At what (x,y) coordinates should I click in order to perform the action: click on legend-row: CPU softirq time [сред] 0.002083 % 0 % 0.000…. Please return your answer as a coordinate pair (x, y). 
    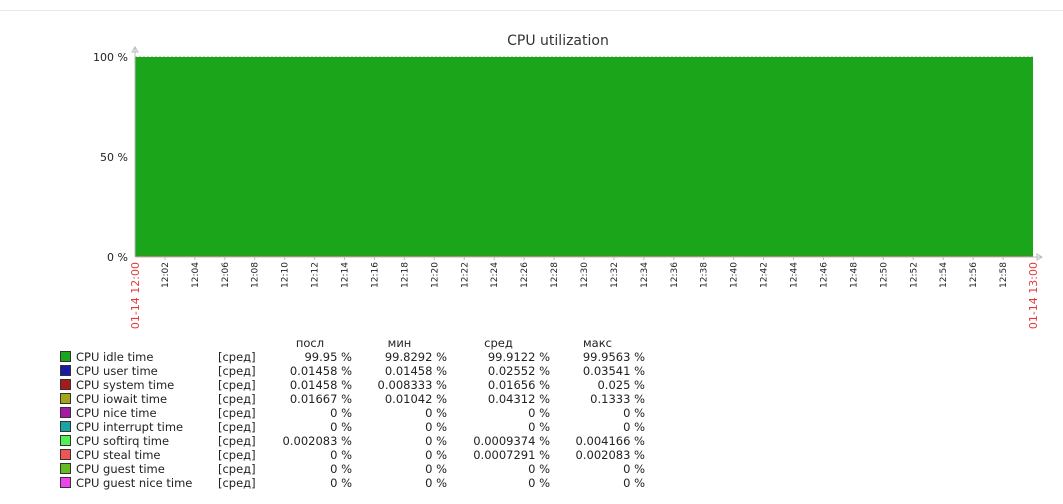
    Looking at the image, I should click on (352, 441).